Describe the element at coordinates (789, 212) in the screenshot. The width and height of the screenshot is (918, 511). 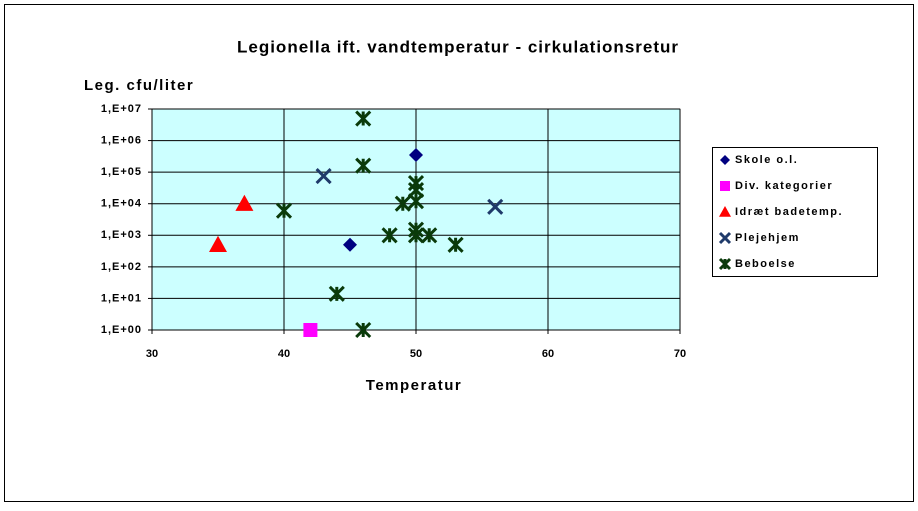
I see `legend-label: Idræt badetemp.` at that location.